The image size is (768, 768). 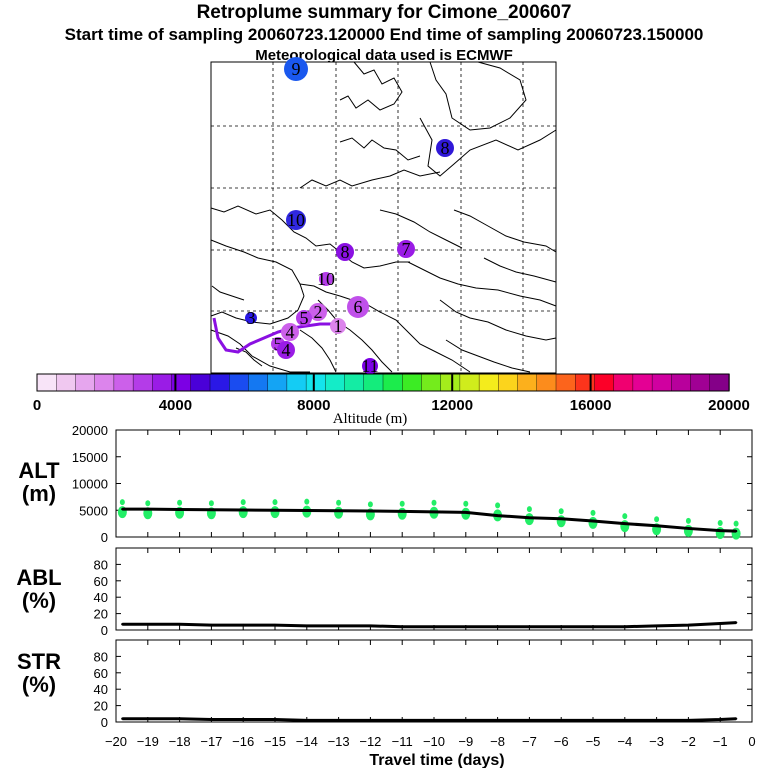 I want to click on map-marker-label: 2, so click(x=318, y=312).